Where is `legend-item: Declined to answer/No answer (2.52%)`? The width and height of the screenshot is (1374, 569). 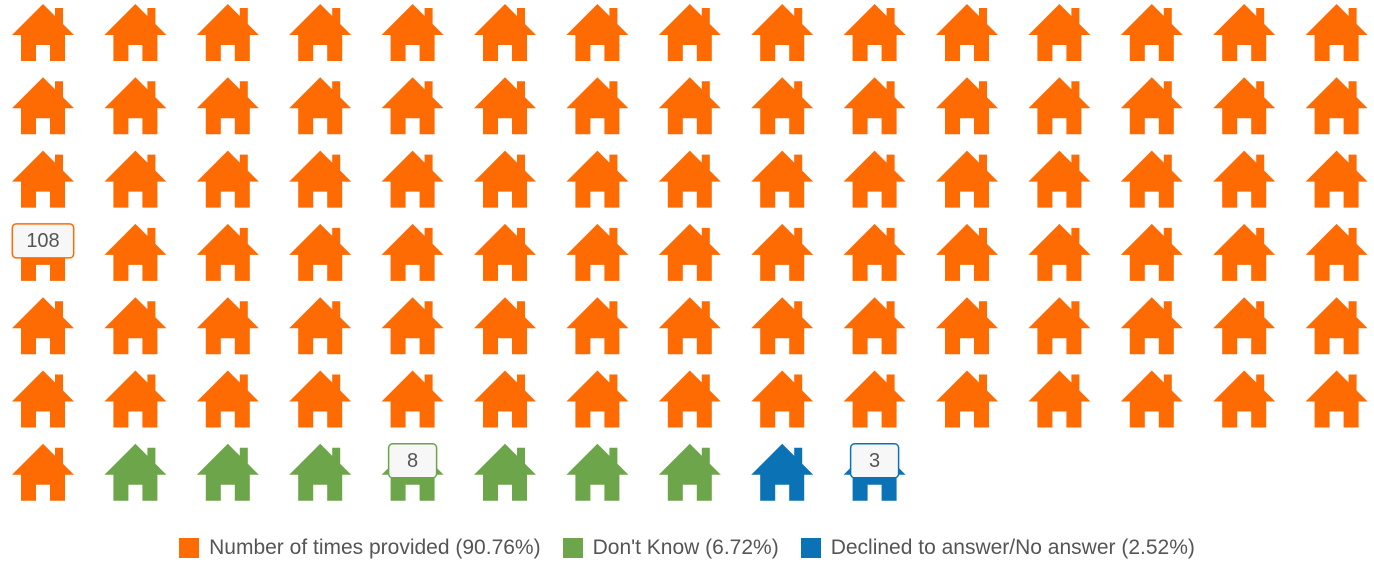
legend-item: Declined to answer/No answer (2.52%) is located at coordinates (997, 548).